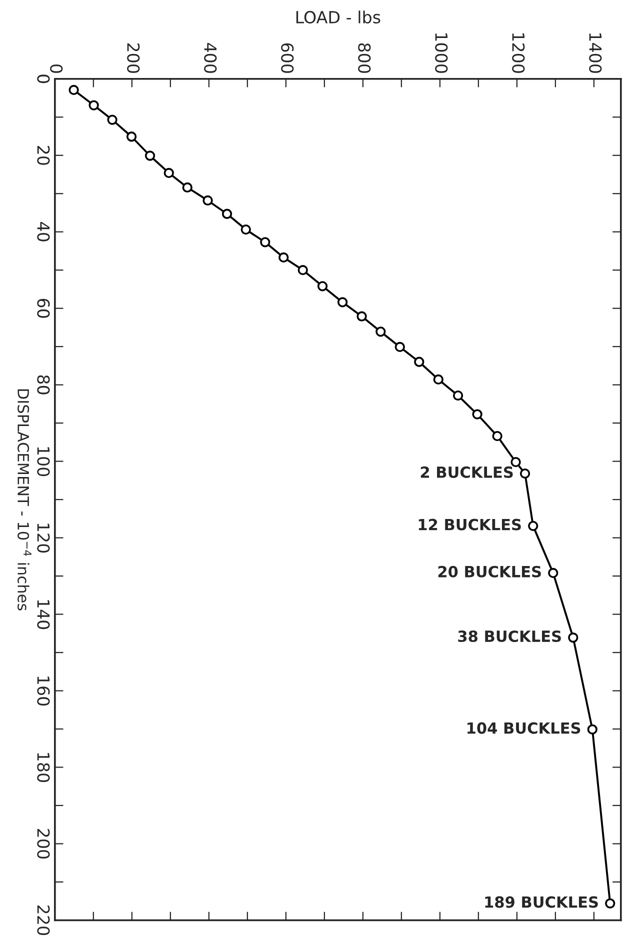 Image resolution: width=624 pixels, height=939 pixels. Describe the element at coordinates (43, 538) in the screenshot. I see `y-tick-label: 120` at that location.